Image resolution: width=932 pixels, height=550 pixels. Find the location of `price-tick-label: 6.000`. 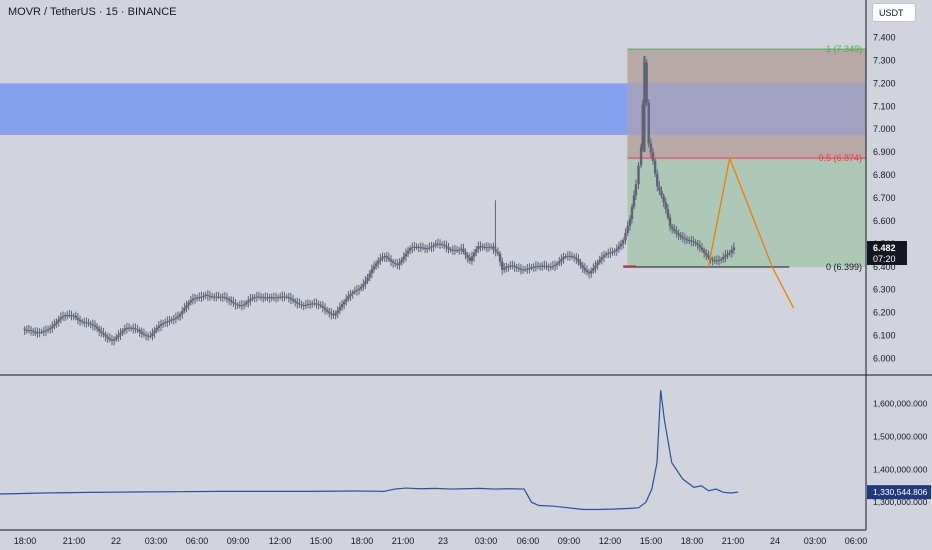

price-tick-label: 6.000 is located at coordinates (884, 359).